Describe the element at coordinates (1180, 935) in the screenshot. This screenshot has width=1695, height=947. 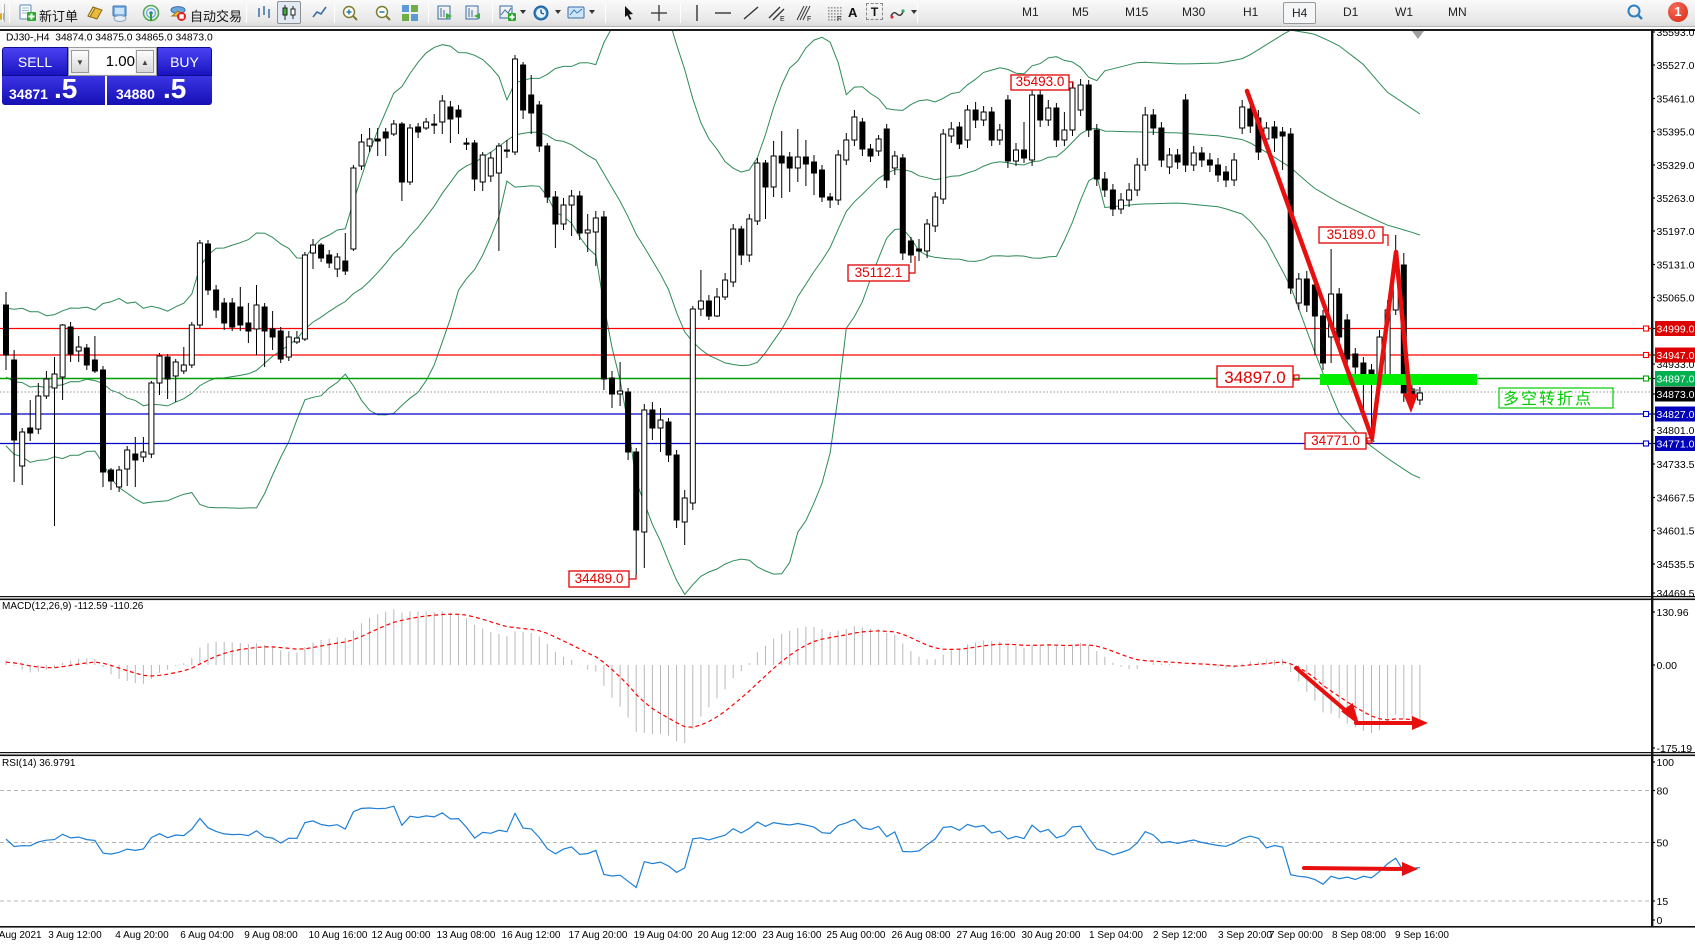
I see `svg-text: 2 Sep 12:00` at that location.